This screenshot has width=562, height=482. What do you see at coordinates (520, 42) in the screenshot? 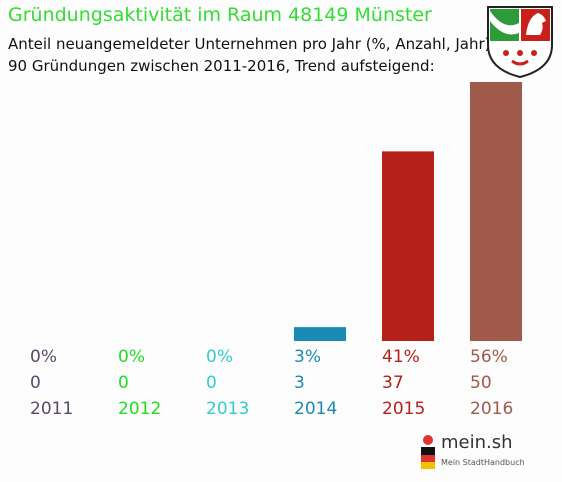
I see `coat-of-arms-icon` at bounding box center [520, 42].